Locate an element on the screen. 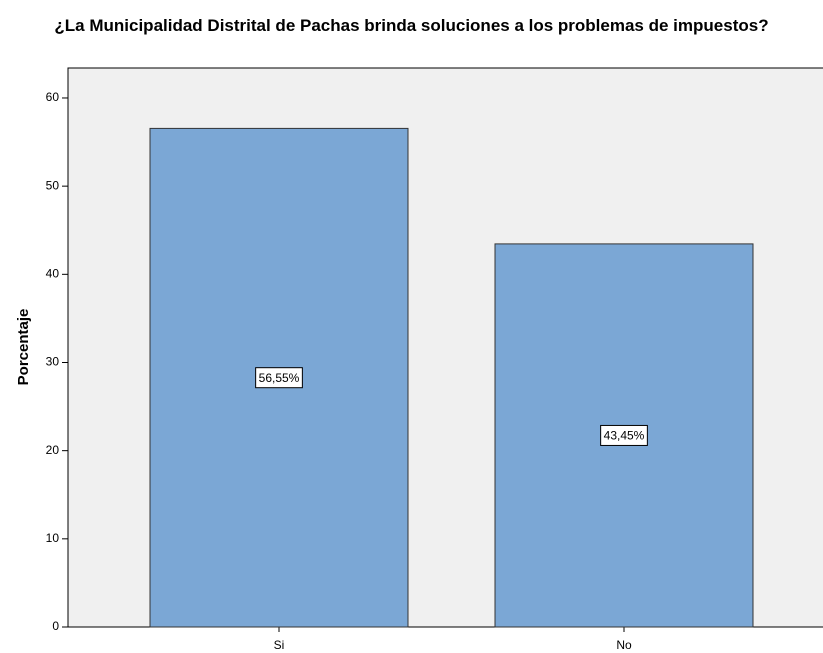 The width and height of the screenshot is (823, 653). y-tick-label: 50 is located at coordinates (53, 185).